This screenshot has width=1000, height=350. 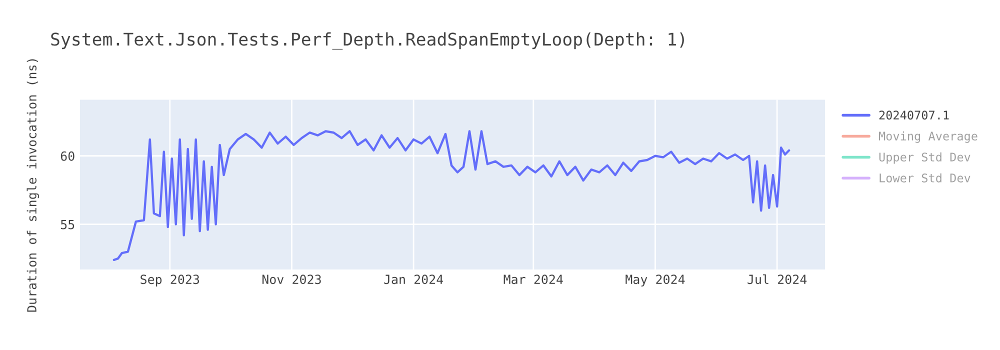 I want to click on y-tick-label: 55, so click(x=67, y=225).